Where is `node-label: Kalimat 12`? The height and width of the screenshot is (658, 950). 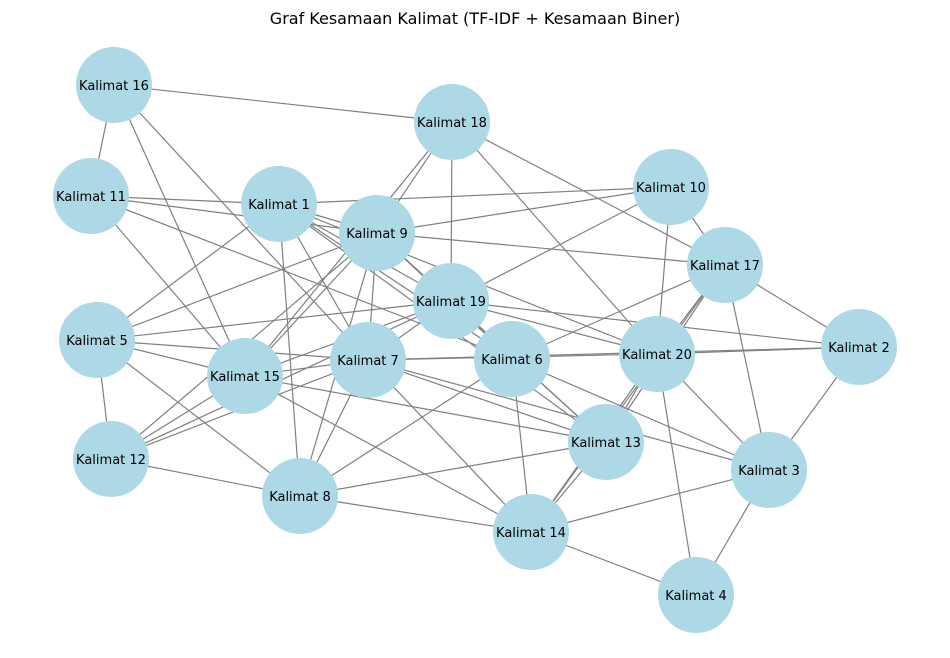
node-label: Kalimat 12 is located at coordinates (111, 460).